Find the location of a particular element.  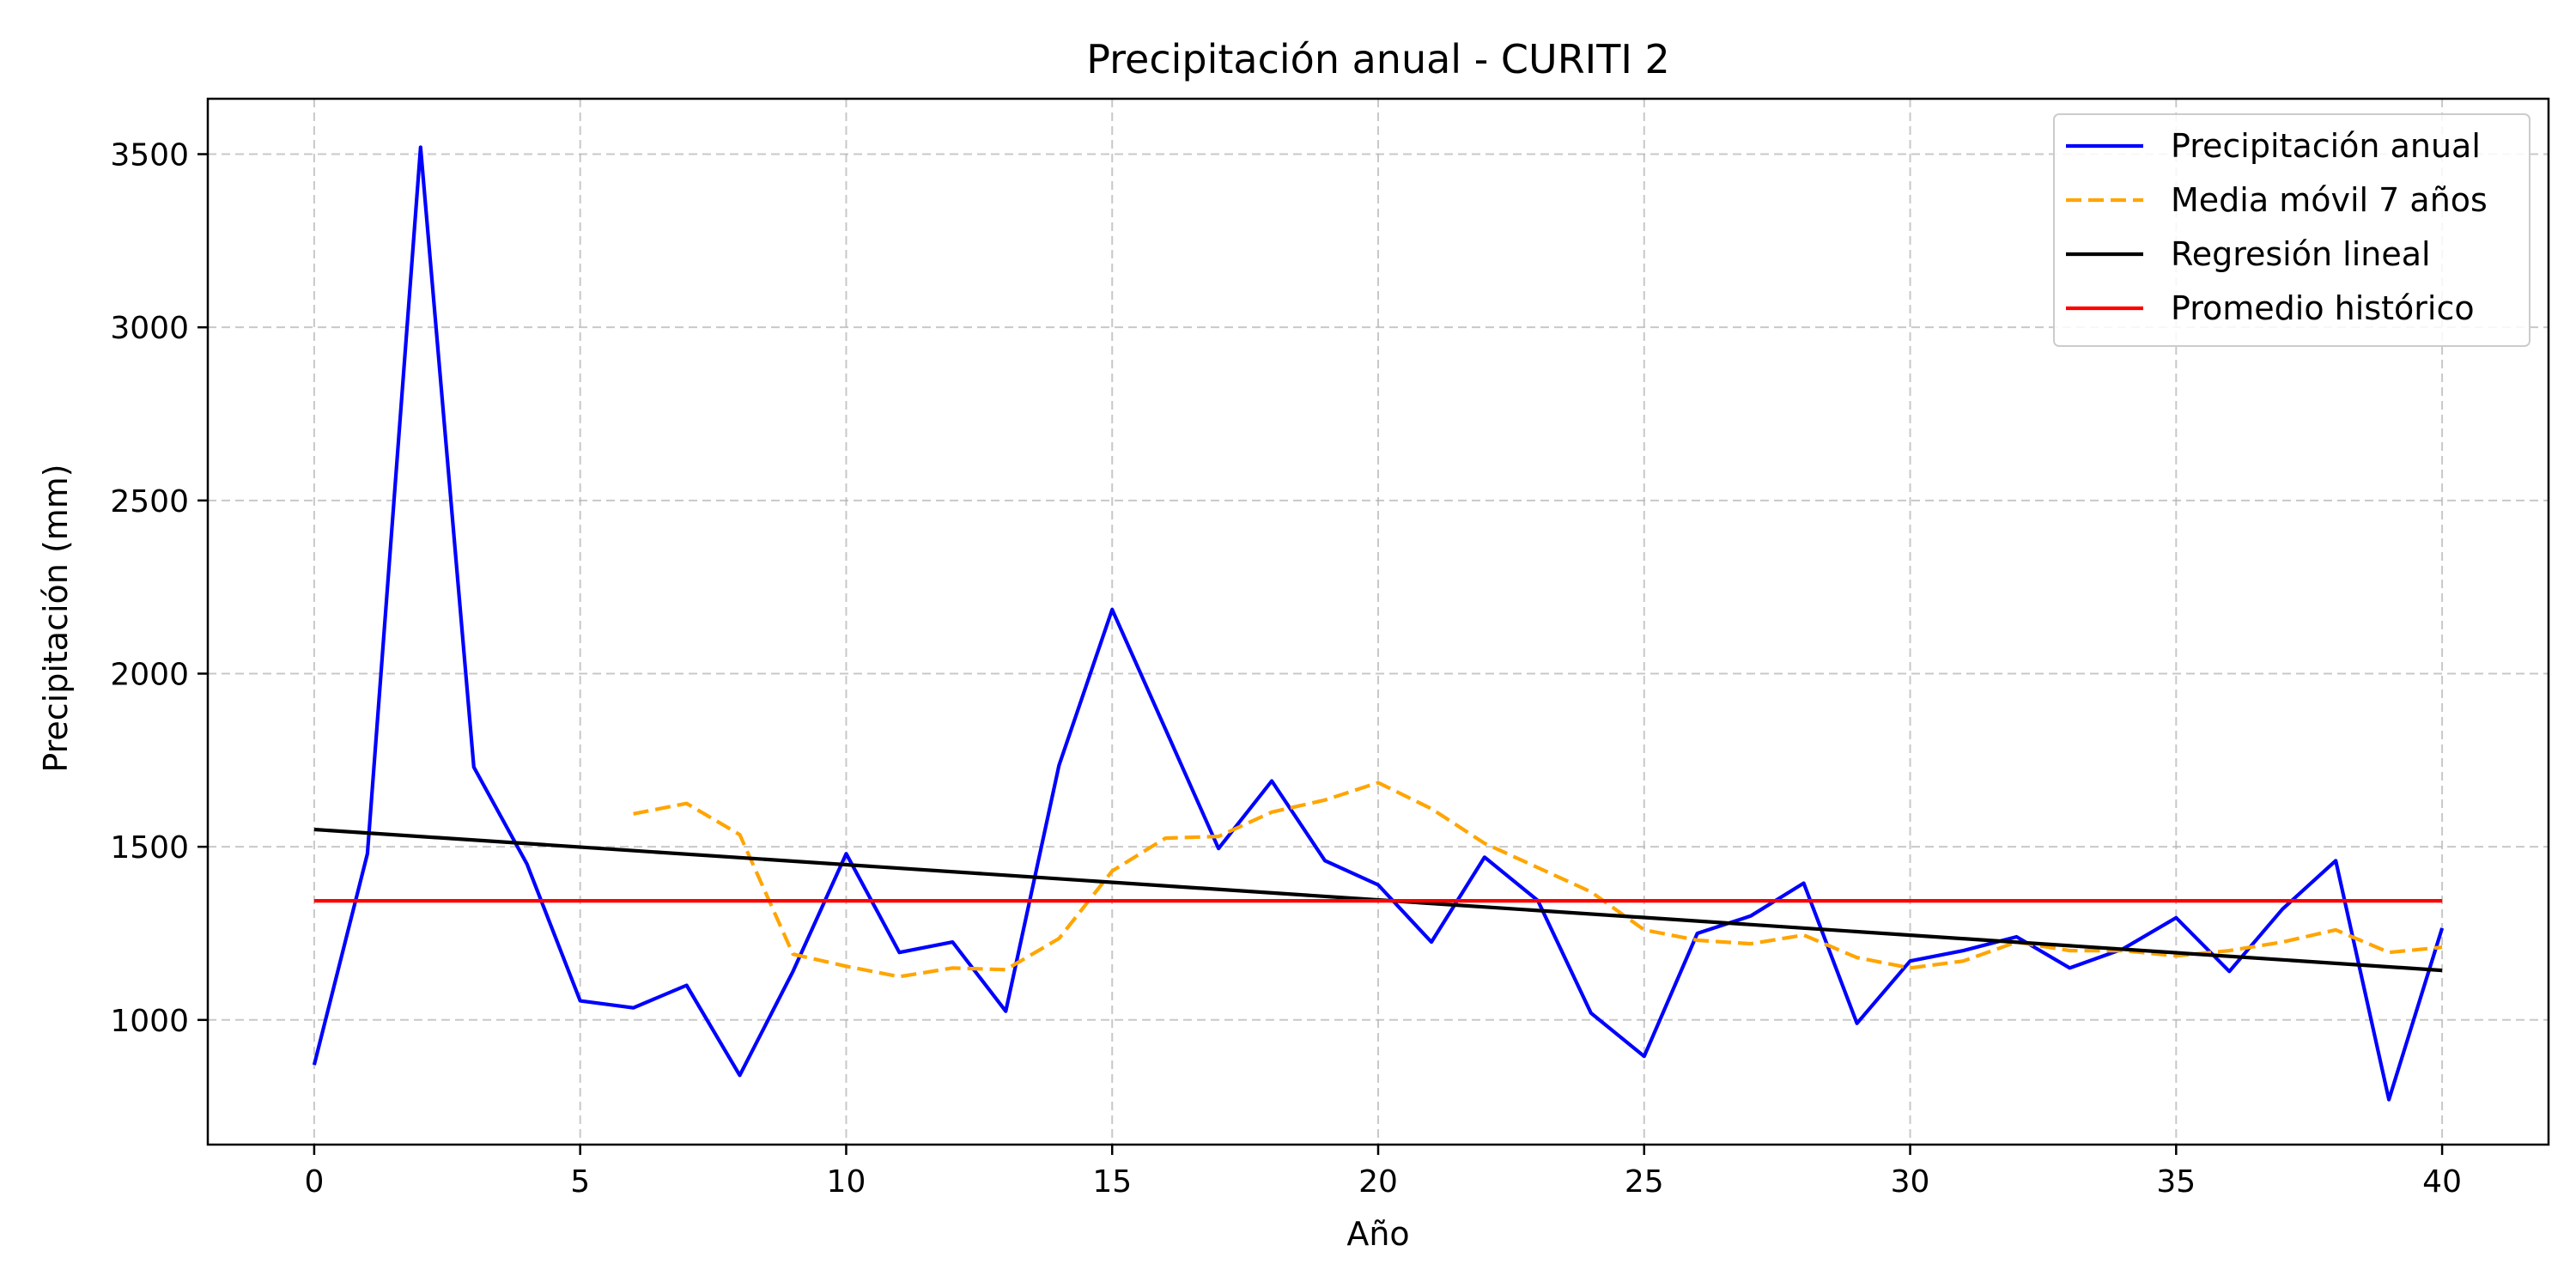

chart-title: Precipitación anual - CURITI 2 is located at coordinates (1378, 59).